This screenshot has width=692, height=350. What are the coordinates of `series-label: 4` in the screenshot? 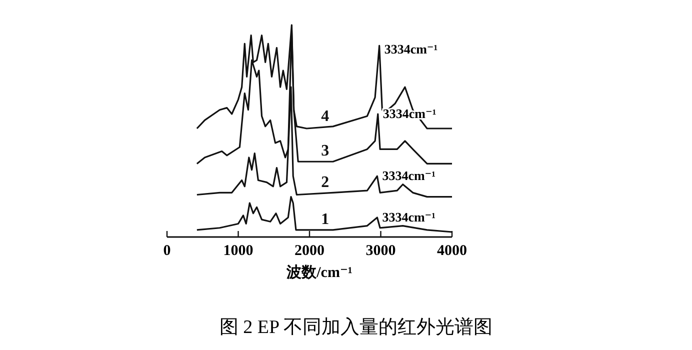 It's located at (325, 117).